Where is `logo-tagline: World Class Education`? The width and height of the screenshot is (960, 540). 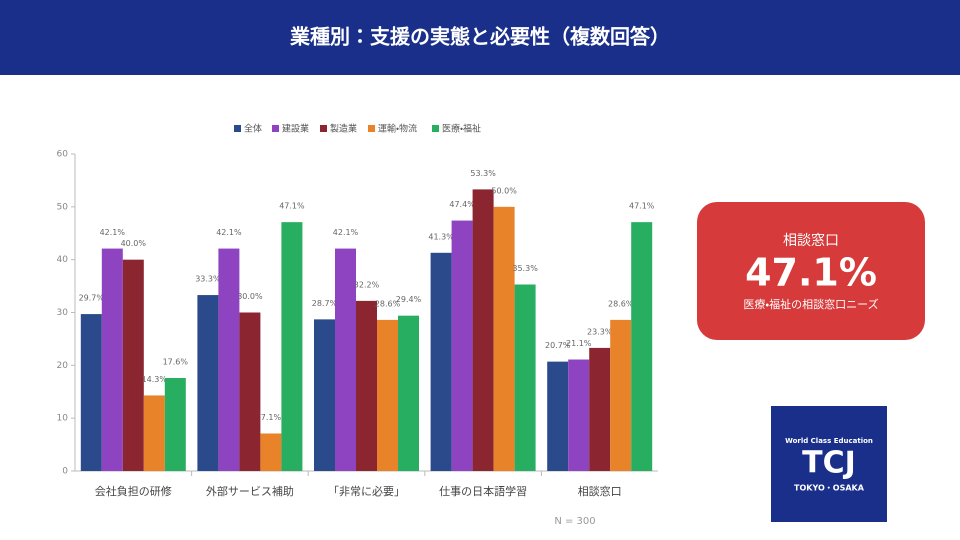 logo-tagline: World Class Education is located at coordinates (829, 441).